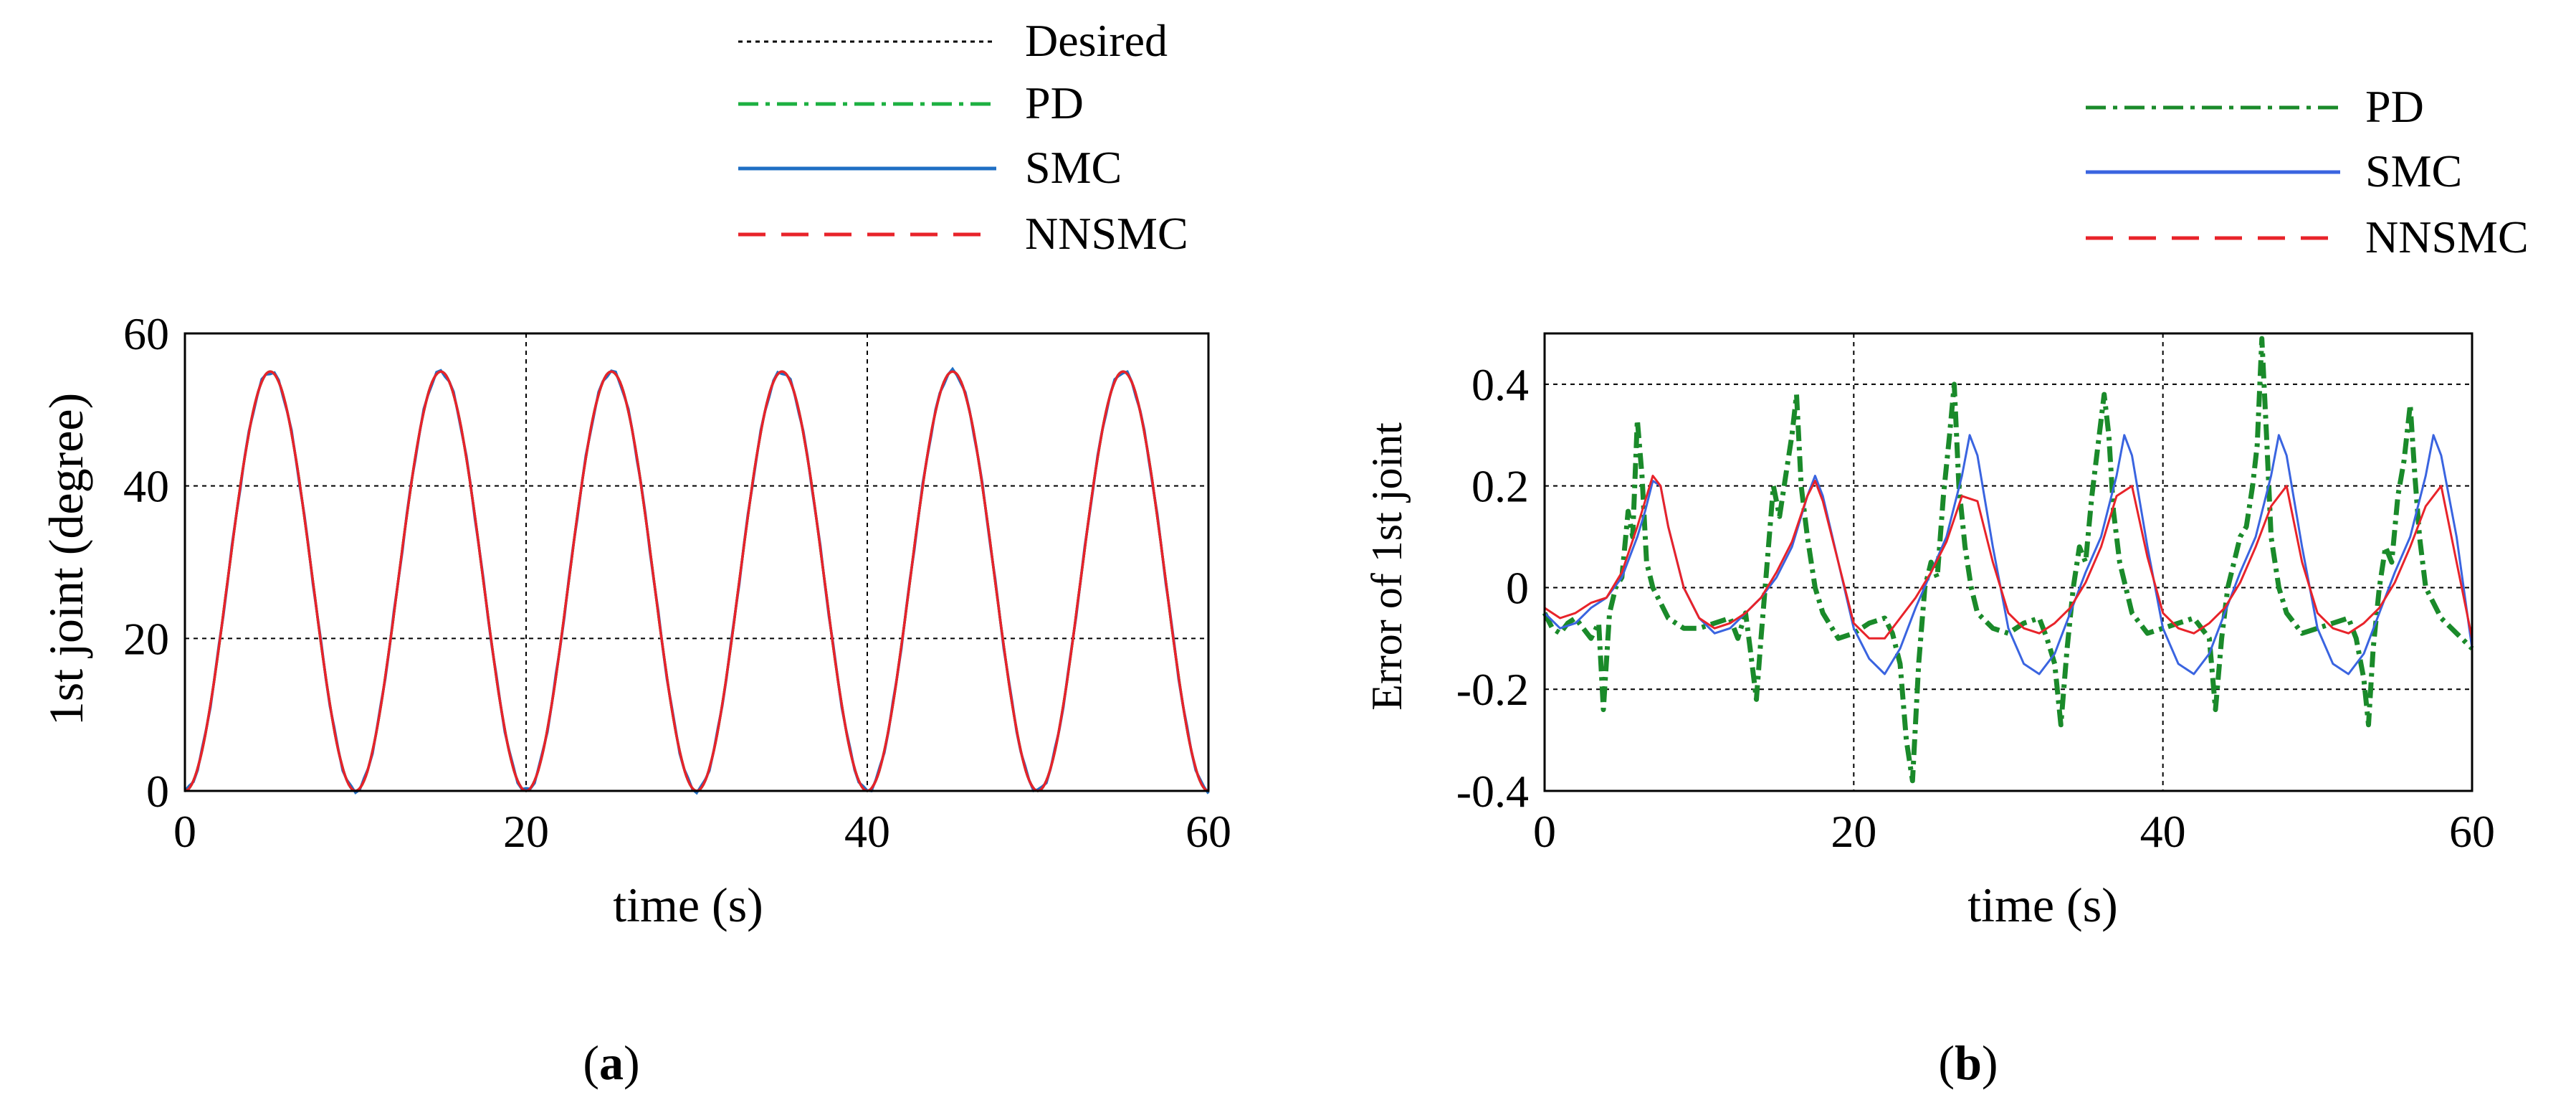  What do you see at coordinates (1106, 233) in the screenshot?
I see `panel-a-legend-label-nnsmc: NNSMC` at bounding box center [1106, 233].